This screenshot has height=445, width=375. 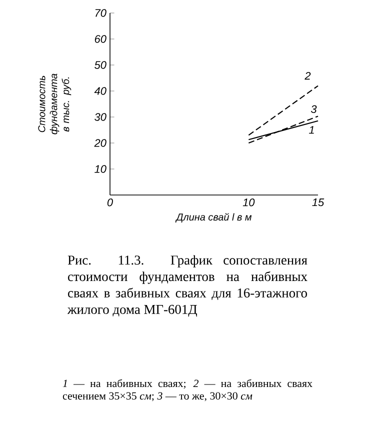 What do you see at coordinates (311, 130) in the screenshot?
I see `series-label: 1` at bounding box center [311, 130].